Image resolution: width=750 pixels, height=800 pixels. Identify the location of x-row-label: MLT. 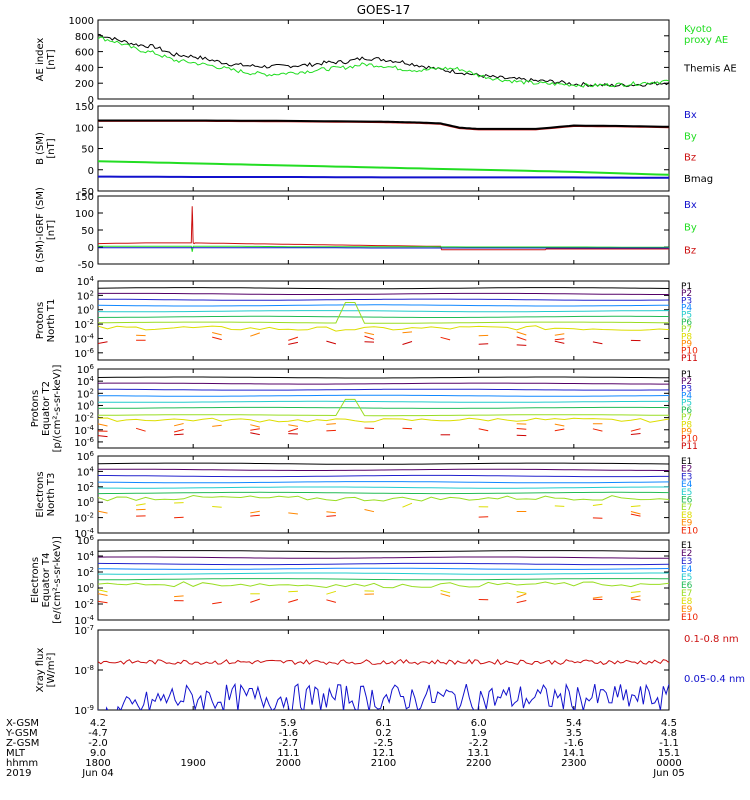
(16, 753).